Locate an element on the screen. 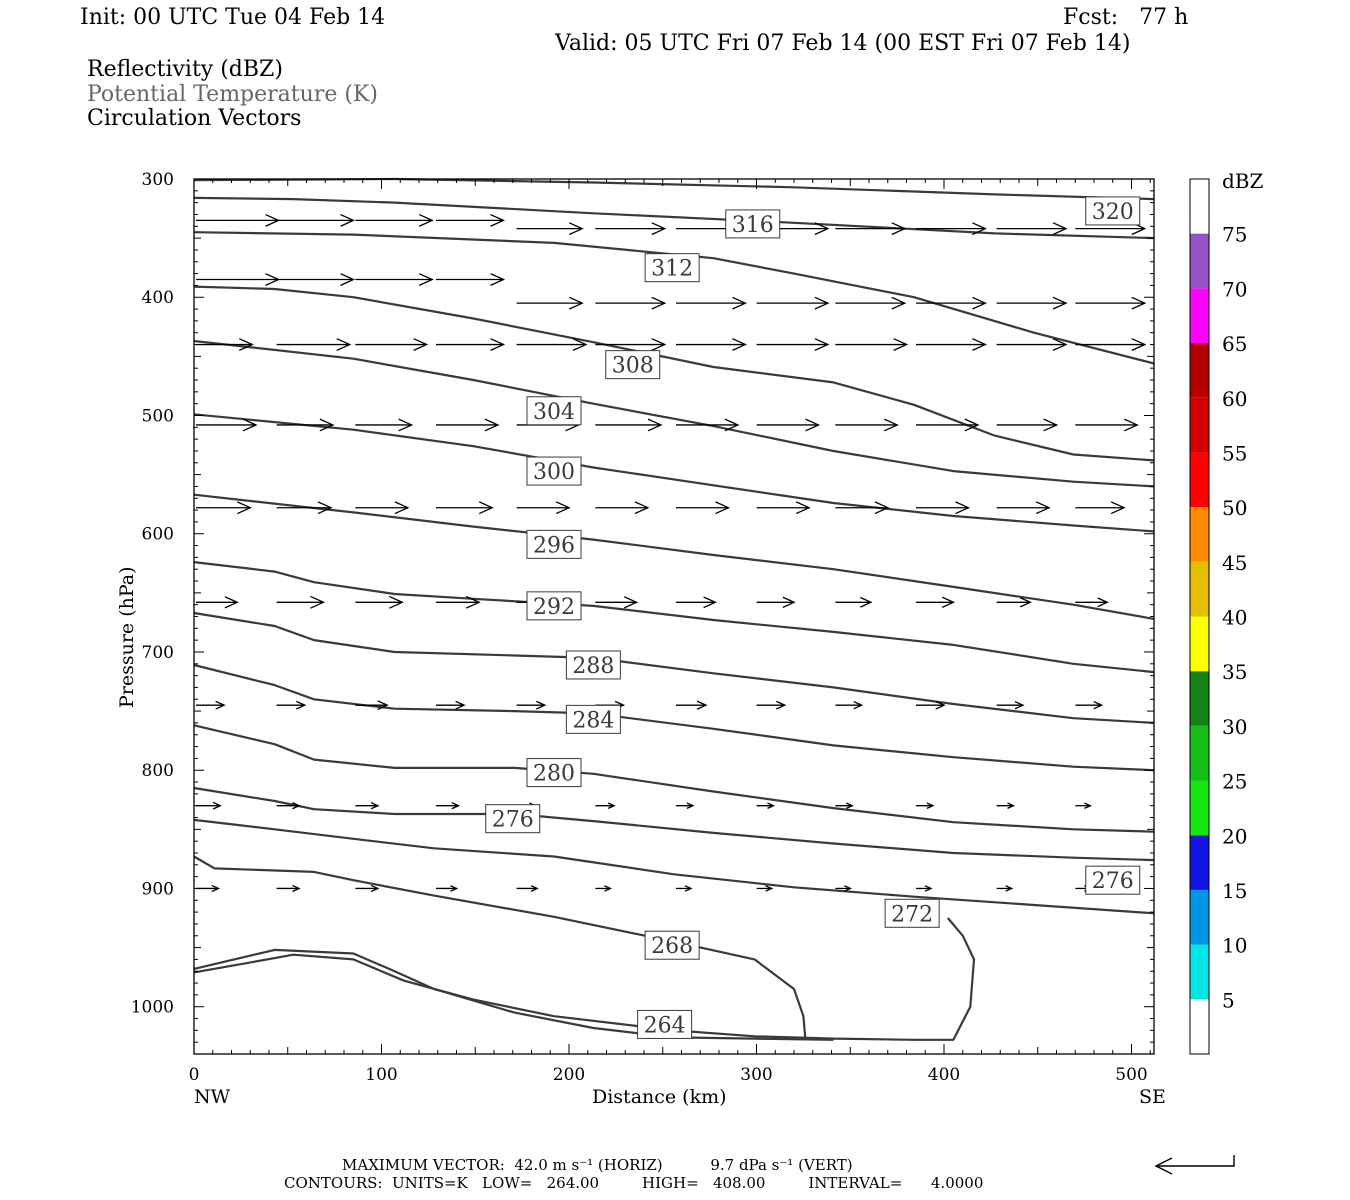 Image resolution: width=1350 pixels, height=1200 pixels. contour-label: 284 is located at coordinates (593, 720).